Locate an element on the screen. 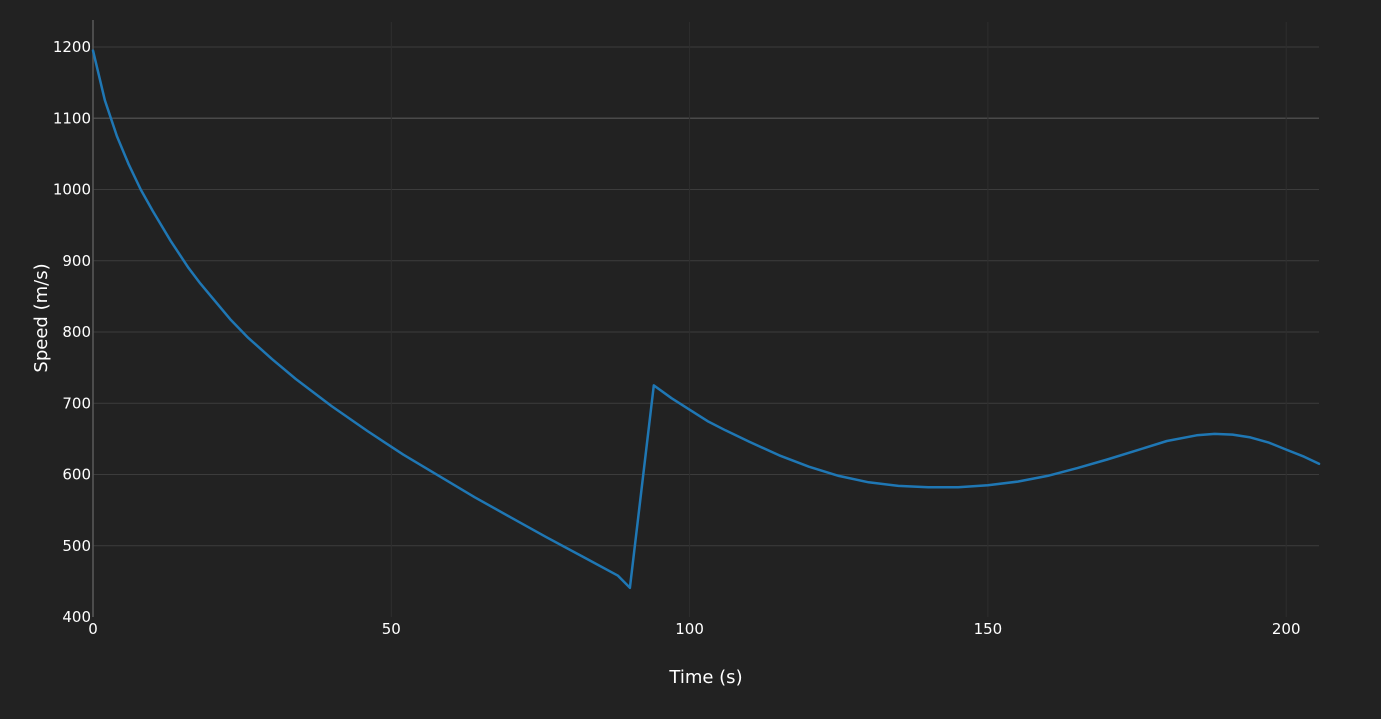 Image resolution: width=1381 pixels, height=719 pixels. y-tick-label: 1200 is located at coordinates (72, 47).